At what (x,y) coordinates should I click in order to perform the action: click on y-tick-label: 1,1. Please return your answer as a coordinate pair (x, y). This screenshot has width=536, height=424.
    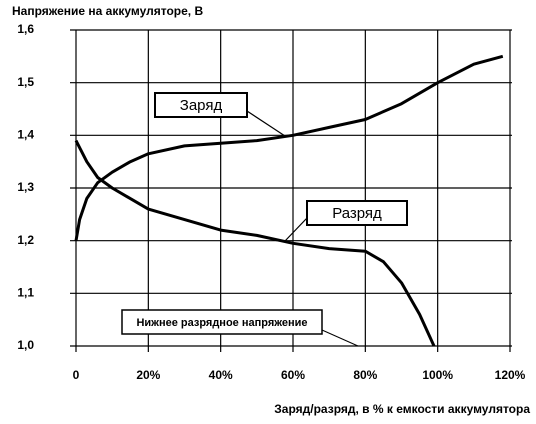
    Looking at the image, I should click on (25, 293).